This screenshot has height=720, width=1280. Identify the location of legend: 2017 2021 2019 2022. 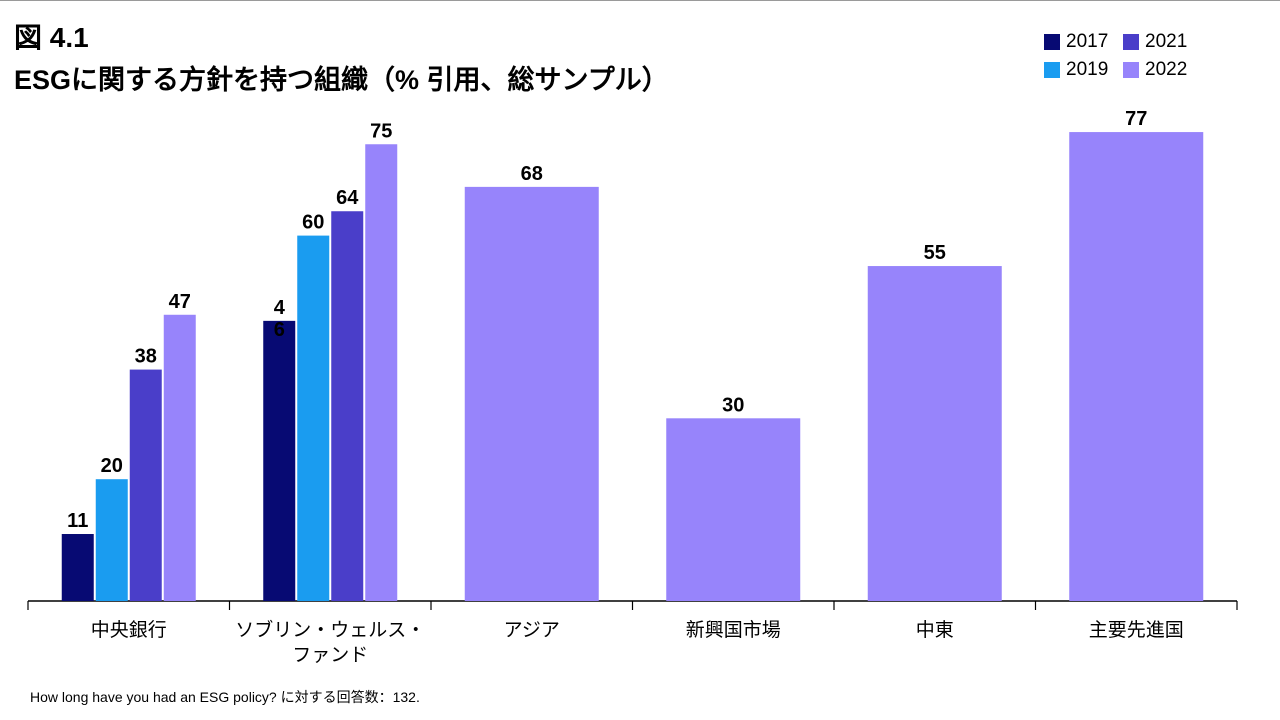
(1144, 59).